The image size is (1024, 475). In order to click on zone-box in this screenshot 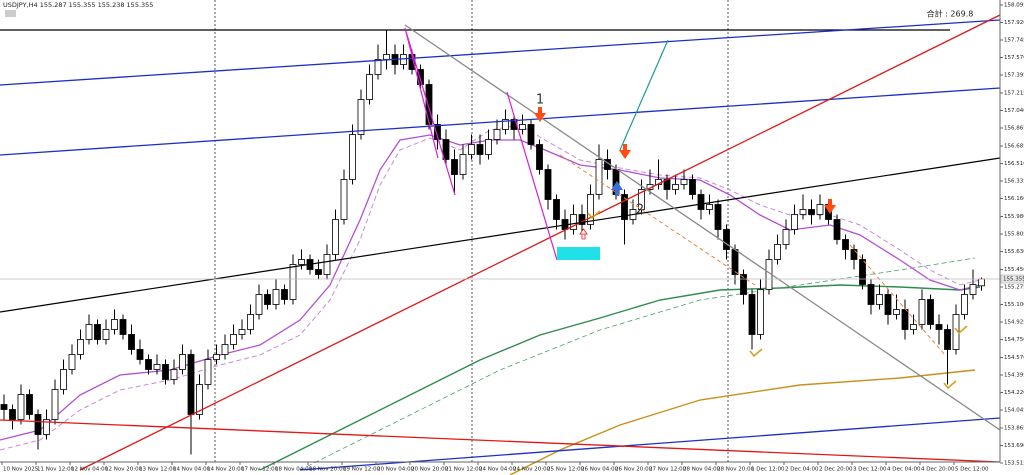, I will do `click(578, 253)`.